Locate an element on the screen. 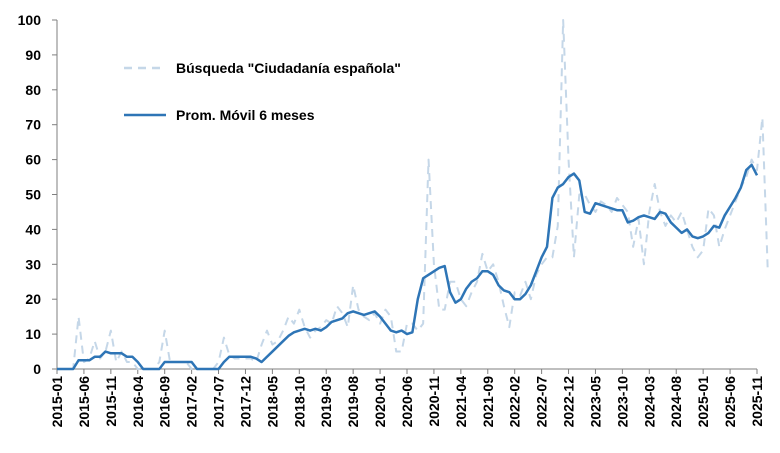 The height and width of the screenshot is (453, 780). legend-entry-search: Búsqueda "Ciudadanía española" is located at coordinates (262, 68).